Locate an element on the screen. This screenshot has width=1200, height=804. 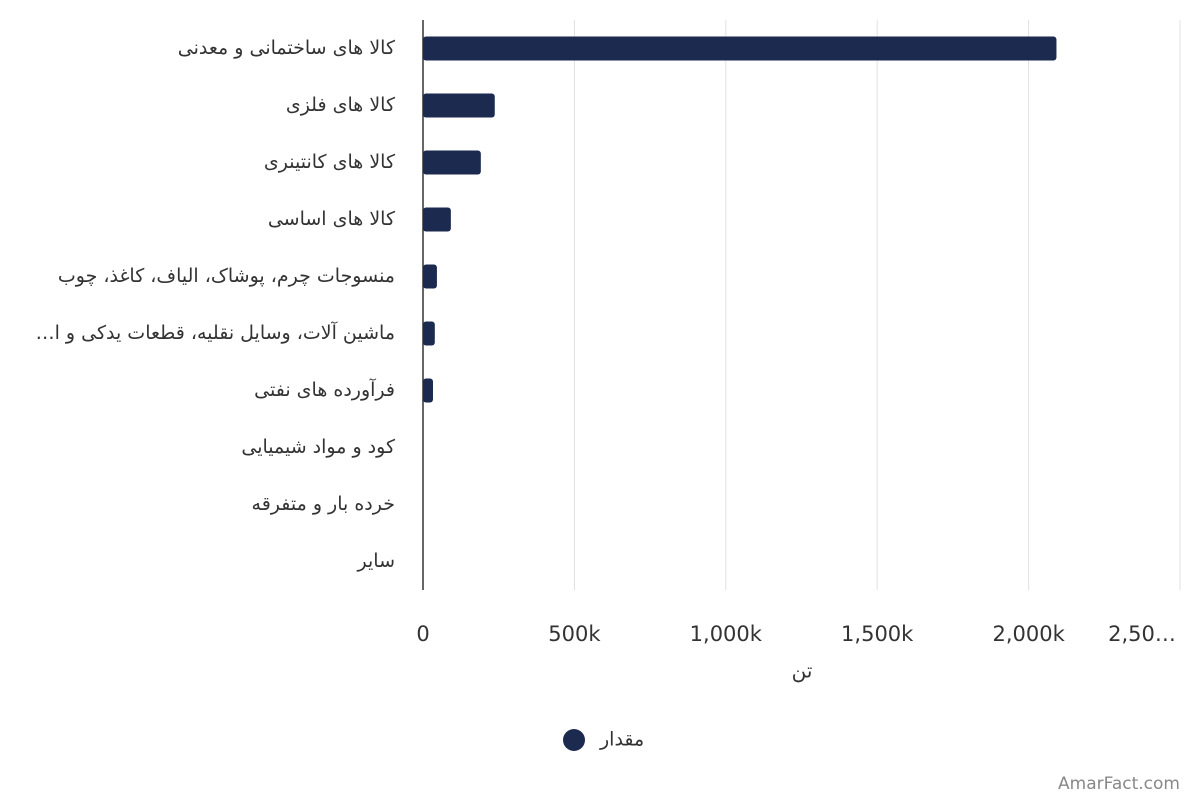
y-tick-label: کالا های ساختمانی و معدنی is located at coordinates (287, 48).